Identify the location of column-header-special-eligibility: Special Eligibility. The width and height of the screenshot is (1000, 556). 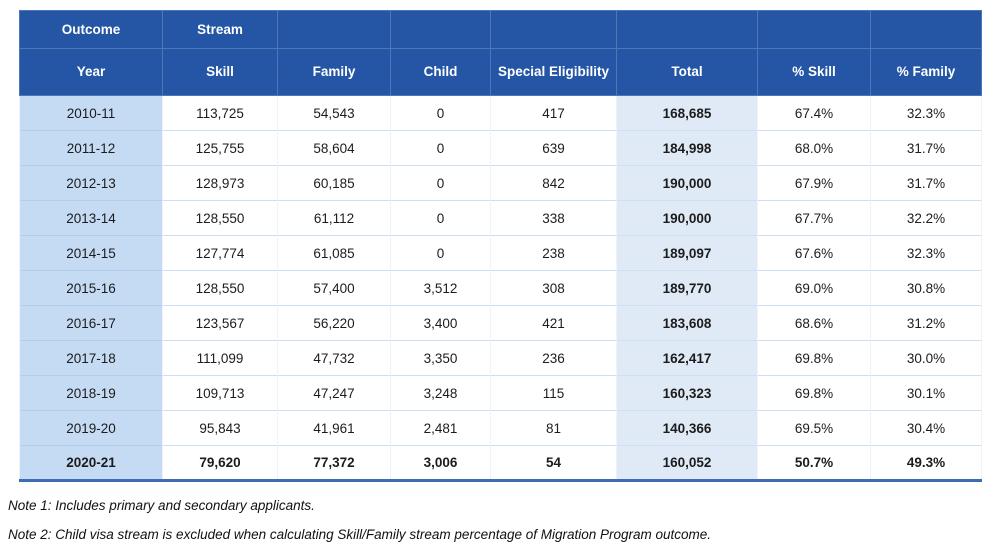
(553, 72).